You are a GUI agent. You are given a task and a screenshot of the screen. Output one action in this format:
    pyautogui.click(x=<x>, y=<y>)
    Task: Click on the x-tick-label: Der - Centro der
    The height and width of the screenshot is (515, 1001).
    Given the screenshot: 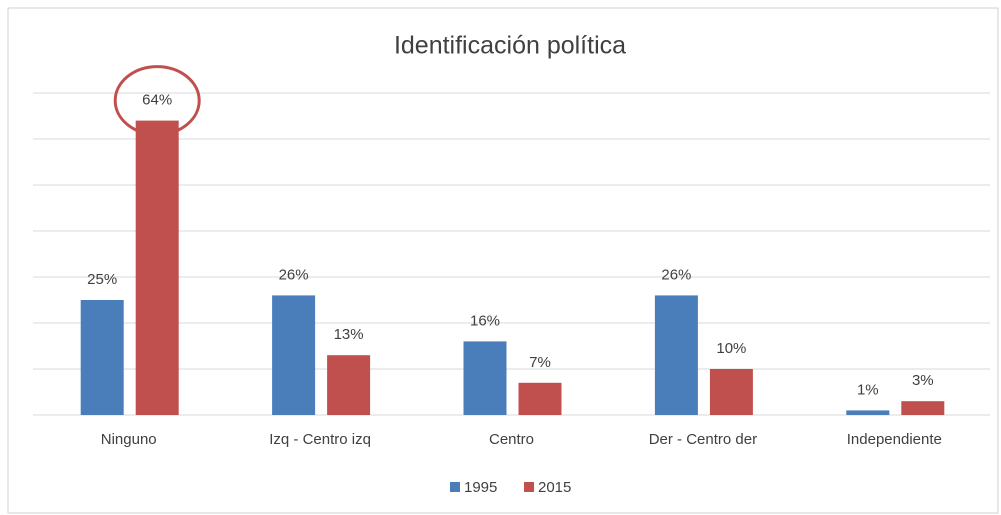 What is the action you would take?
    pyautogui.click(x=703, y=439)
    